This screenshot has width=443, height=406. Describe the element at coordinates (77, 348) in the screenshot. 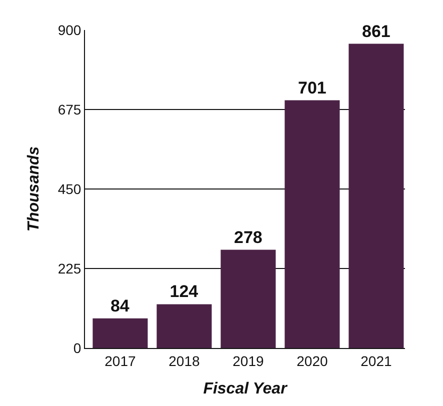

I see `y-tick-label: 0` at that location.